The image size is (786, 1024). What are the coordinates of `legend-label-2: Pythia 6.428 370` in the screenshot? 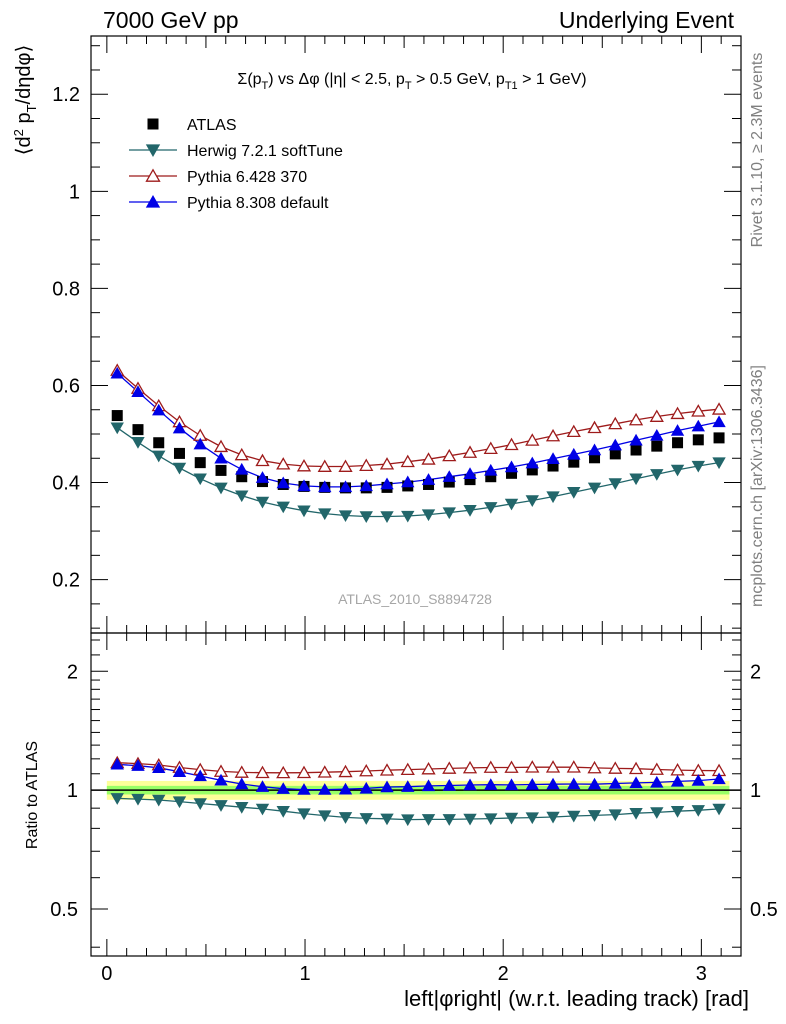 It's located at (247, 177).